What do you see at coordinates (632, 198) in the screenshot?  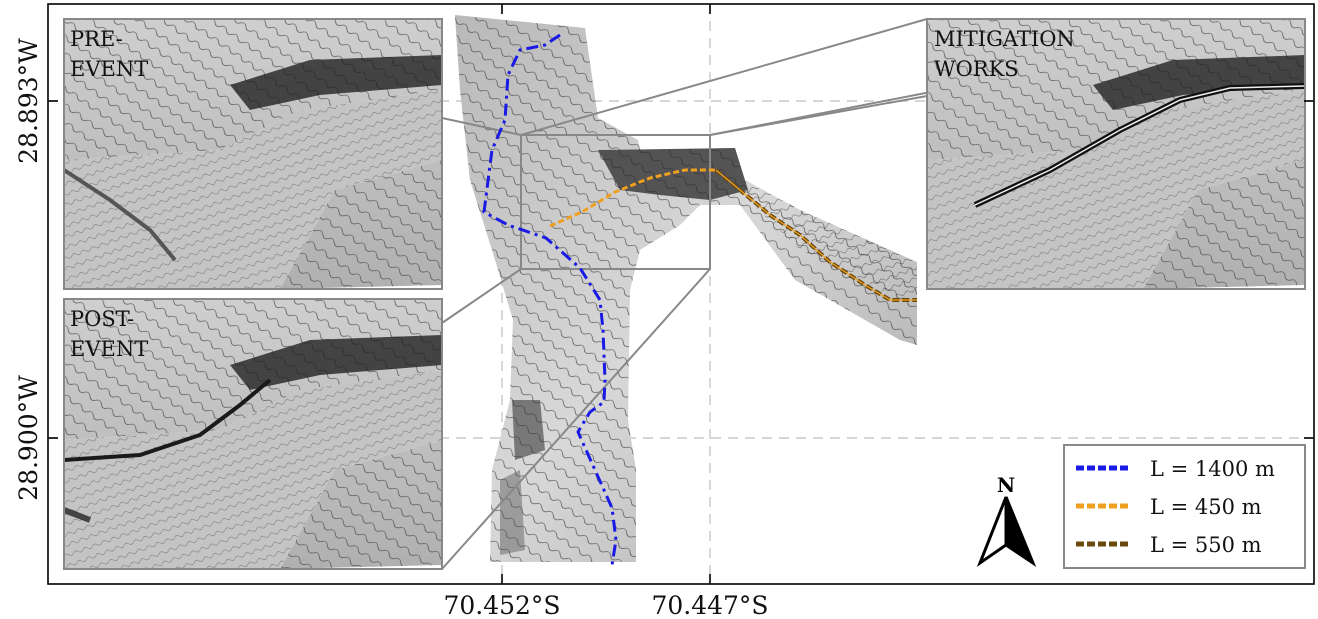 I see `path-450m` at bounding box center [632, 198].